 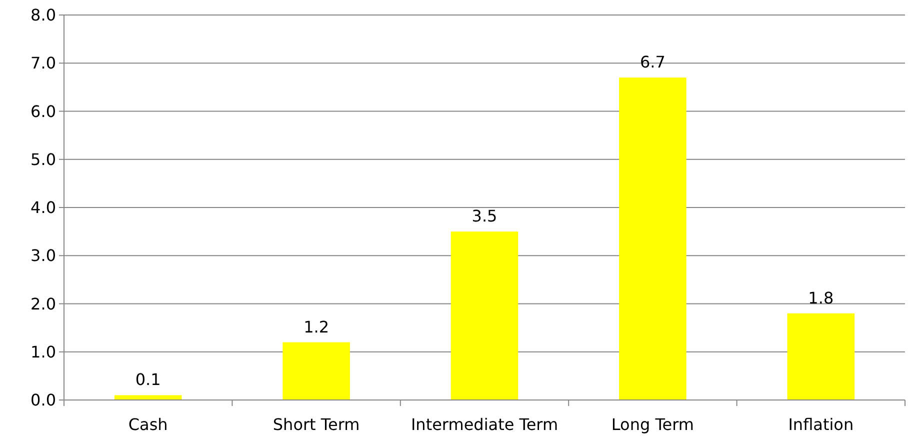 I want to click on data-label: 1.8, so click(x=821, y=298).